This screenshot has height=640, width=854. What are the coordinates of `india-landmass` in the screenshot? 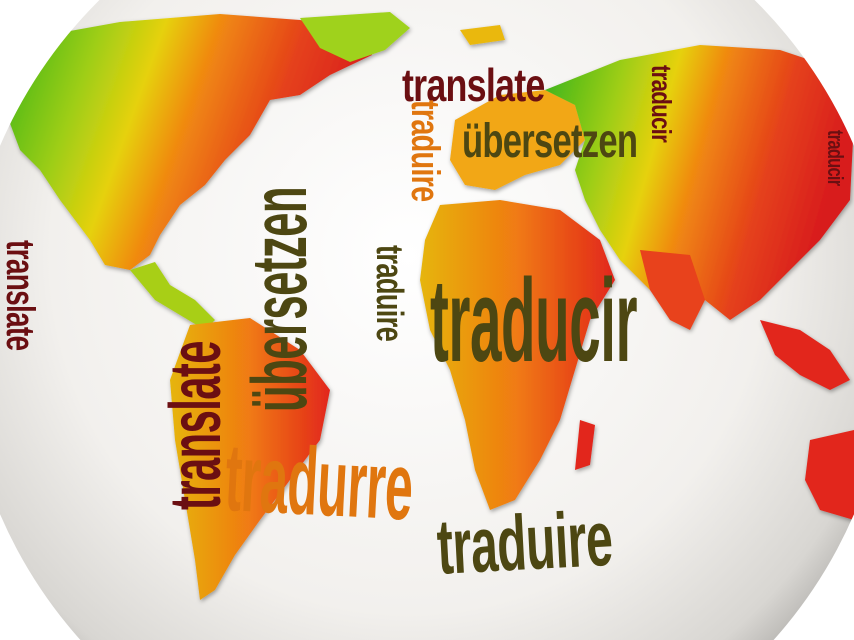 It's located at (672, 290).